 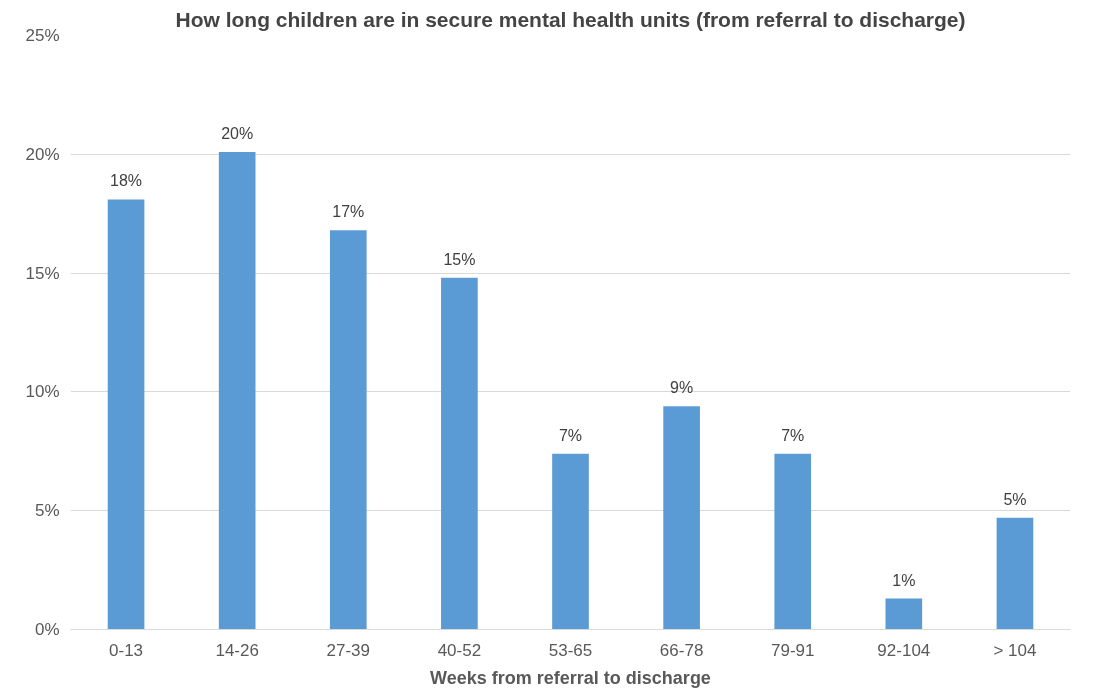 What do you see at coordinates (348, 650) in the screenshot?
I see `x-tick-label: 27-39` at bounding box center [348, 650].